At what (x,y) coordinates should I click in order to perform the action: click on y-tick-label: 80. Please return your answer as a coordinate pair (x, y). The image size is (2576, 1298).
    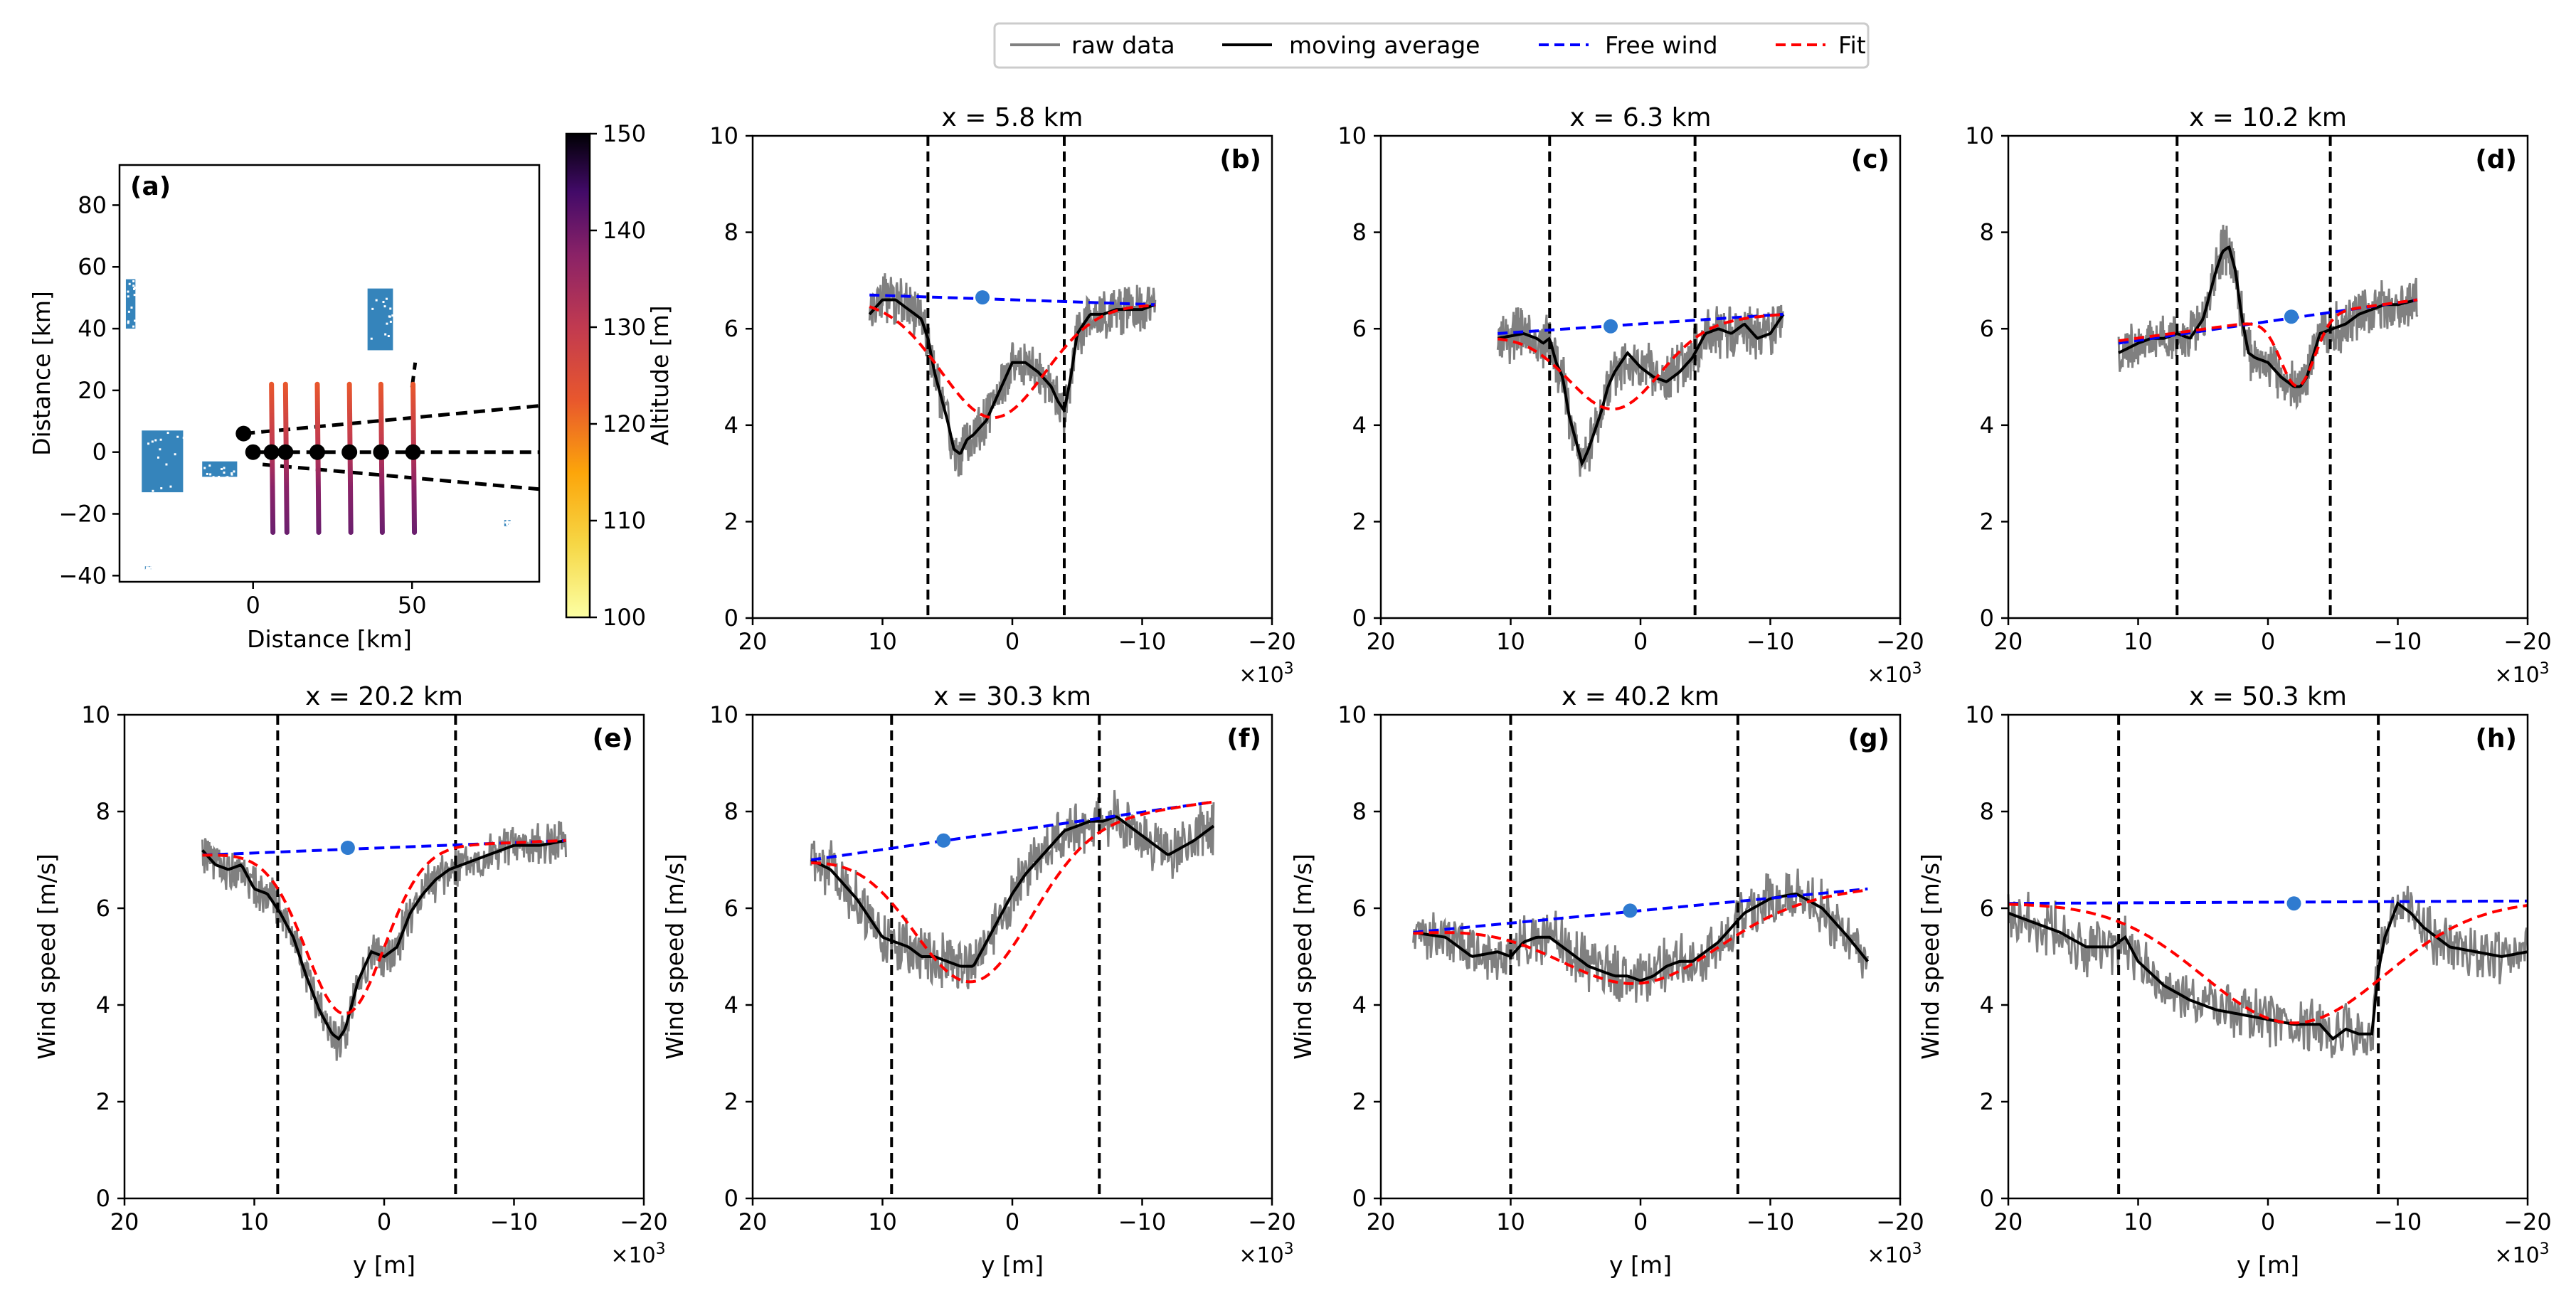
    Looking at the image, I should click on (93, 205).